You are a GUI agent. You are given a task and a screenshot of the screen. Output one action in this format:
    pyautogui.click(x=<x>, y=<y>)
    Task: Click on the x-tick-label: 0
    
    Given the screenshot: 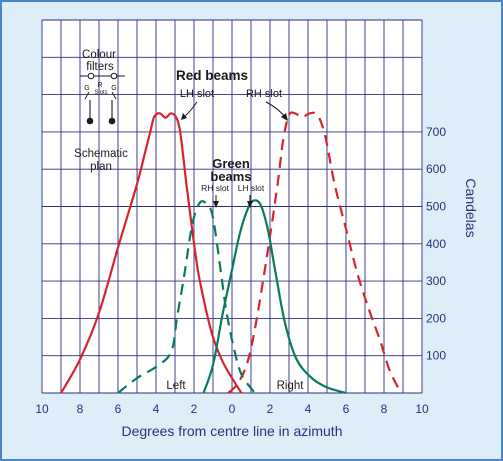 What is the action you would take?
    pyautogui.click(x=232, y=409)
    